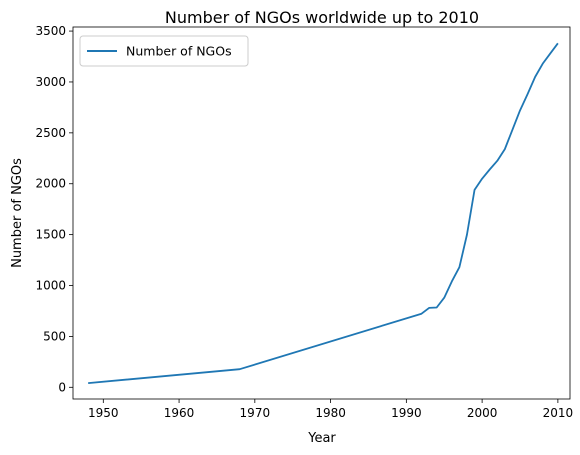  I want to click on legend: Number of NGOs, so click(164, 51).